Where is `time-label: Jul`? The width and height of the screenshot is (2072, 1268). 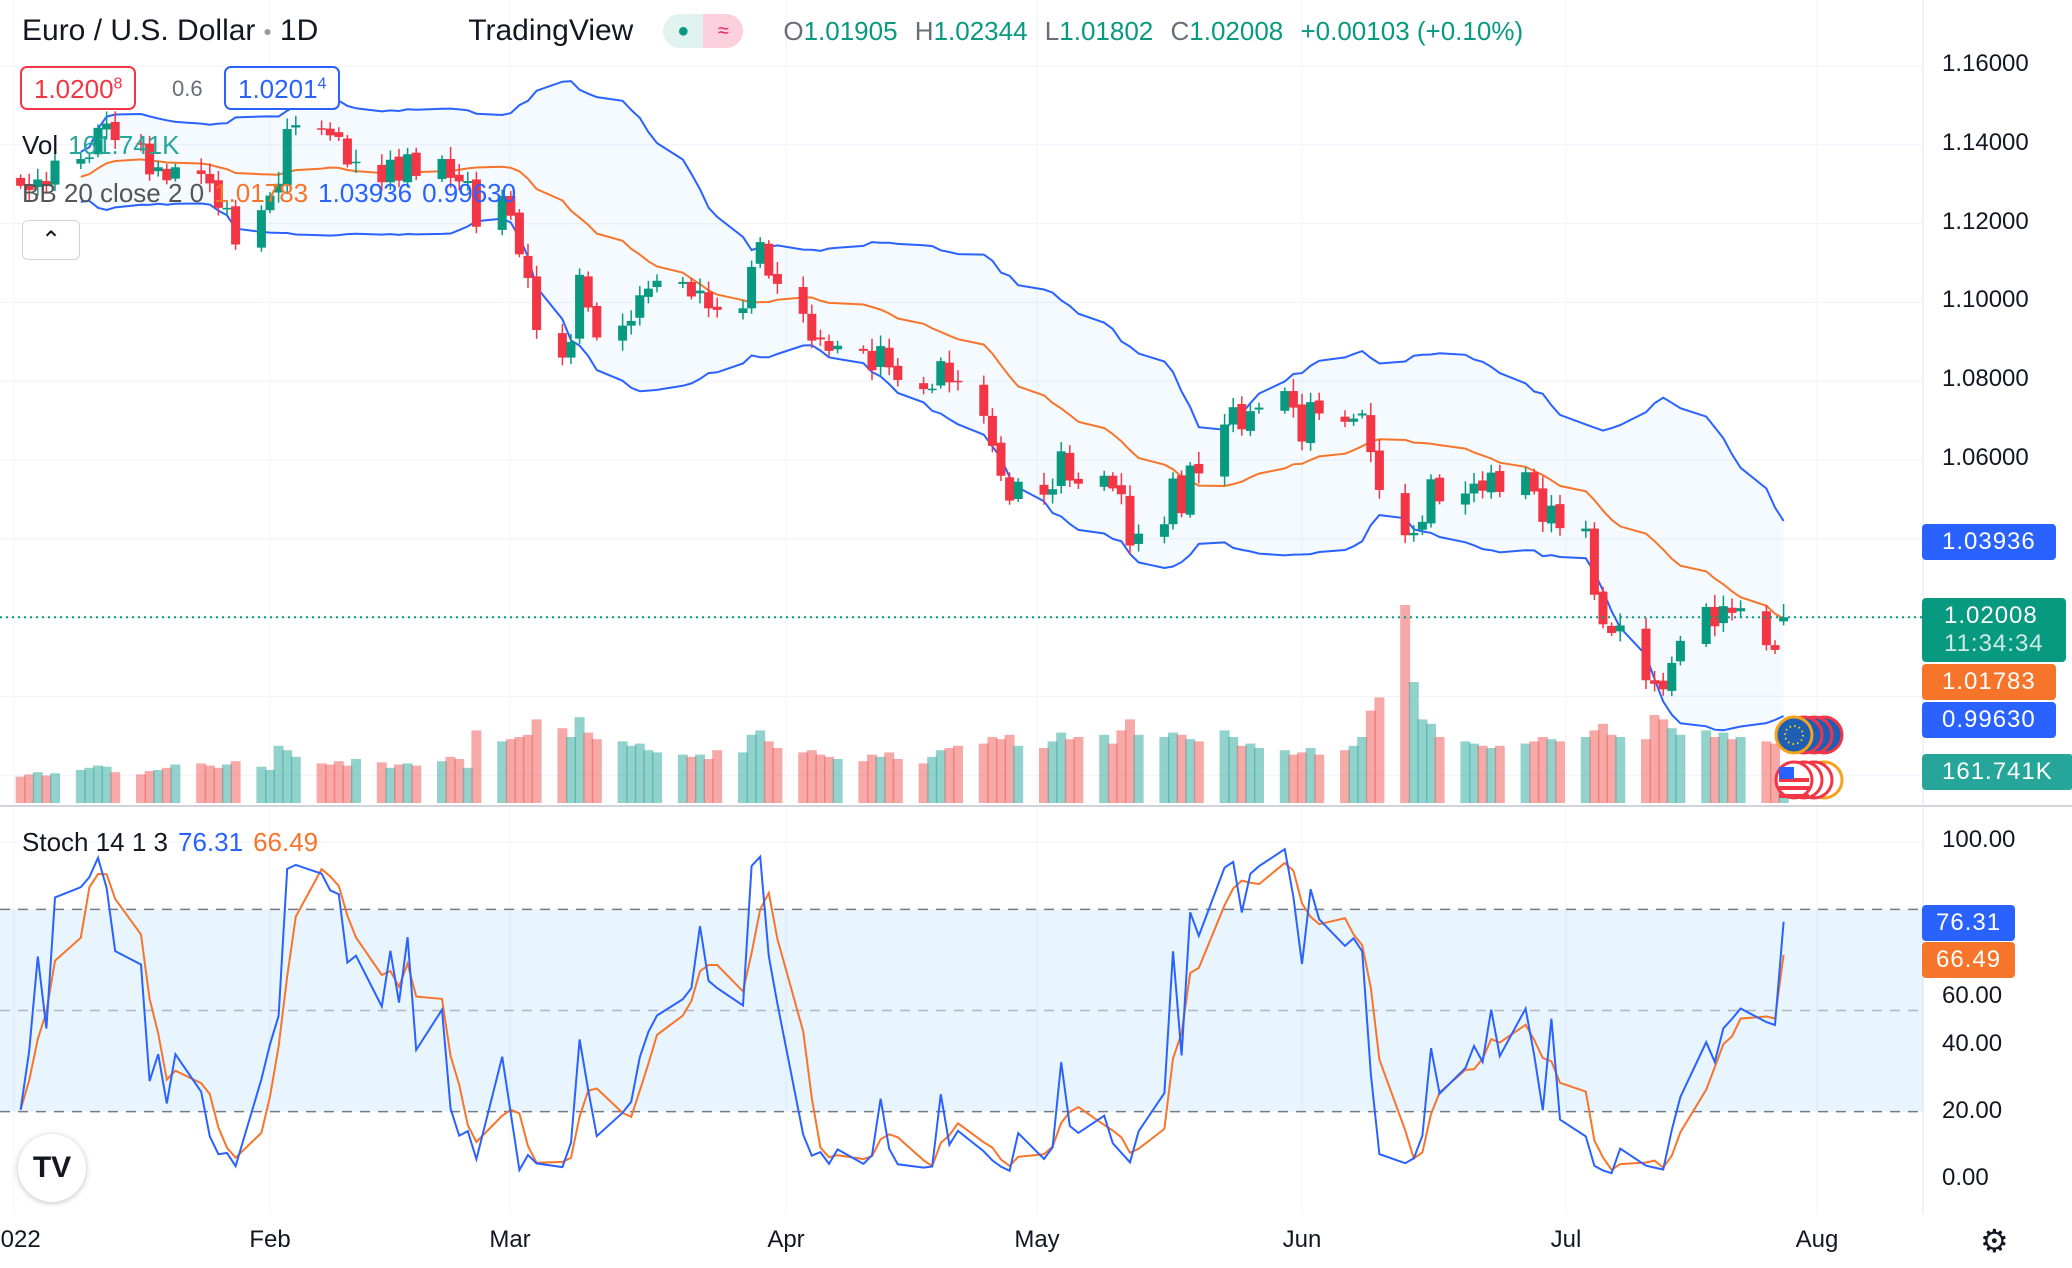 time-label: Jul is located at coordinates (1566, 1239).